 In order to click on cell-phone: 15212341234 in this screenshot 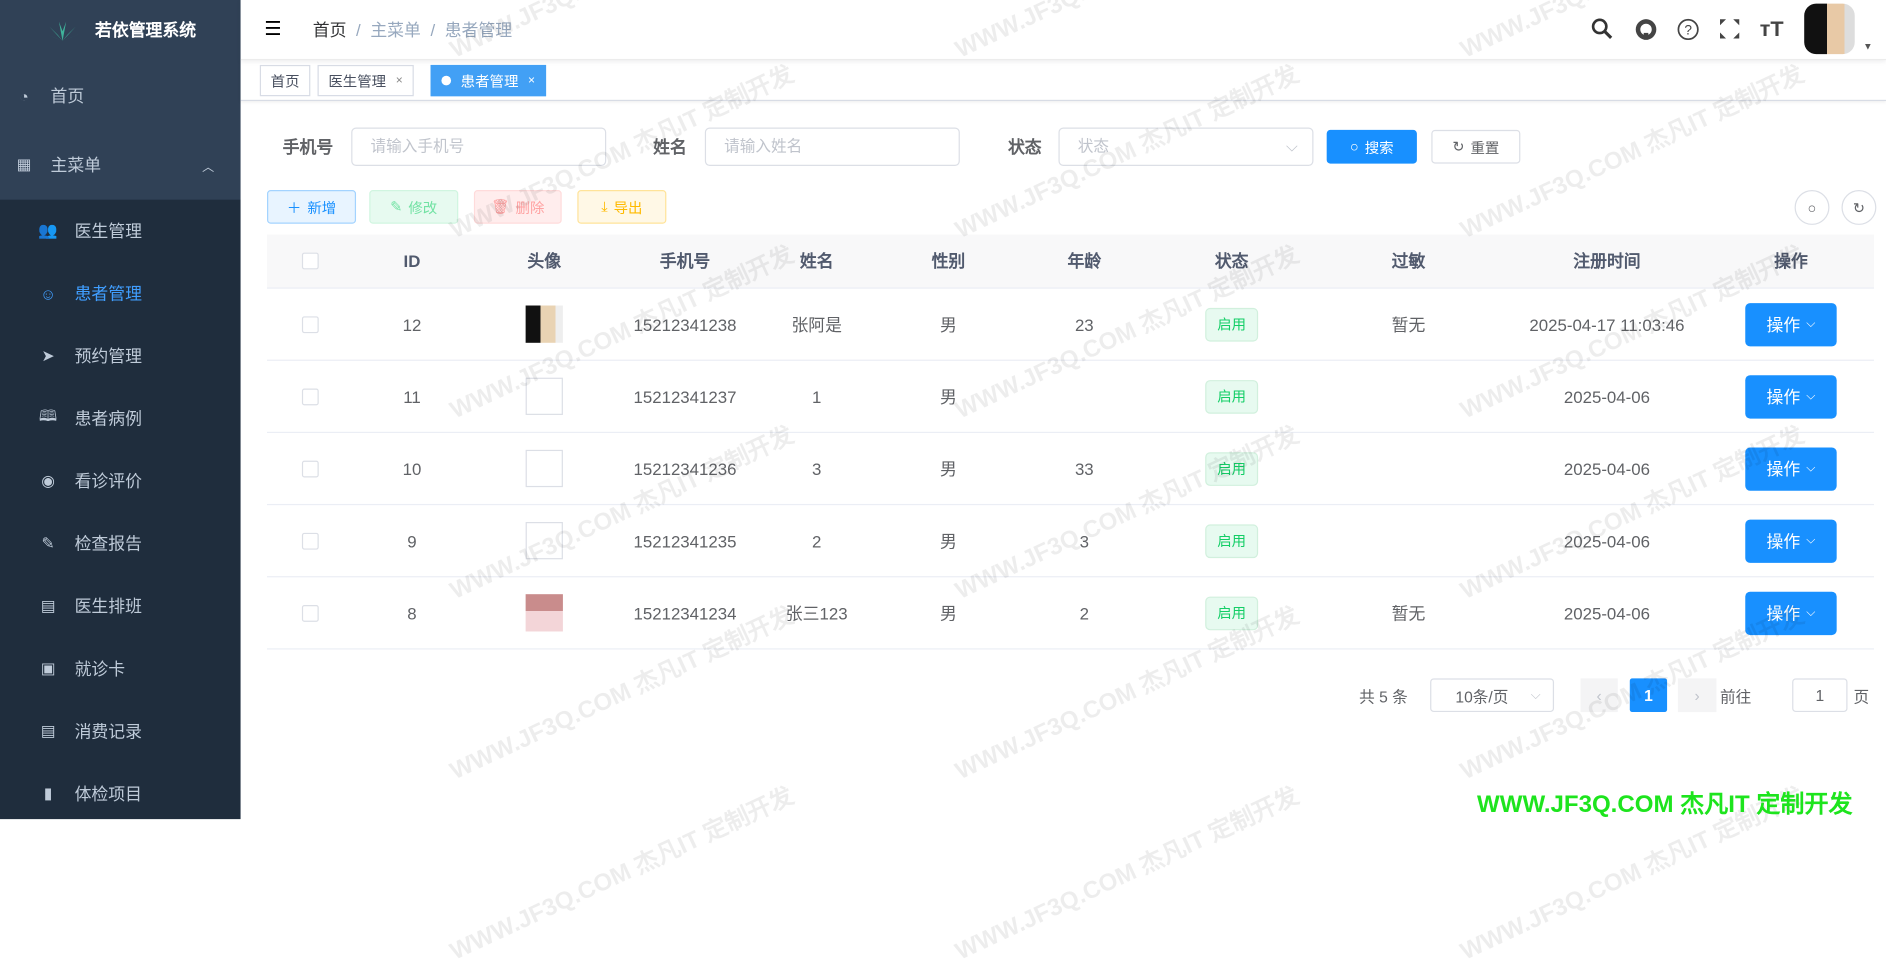, I will do `click(685, 613)`.